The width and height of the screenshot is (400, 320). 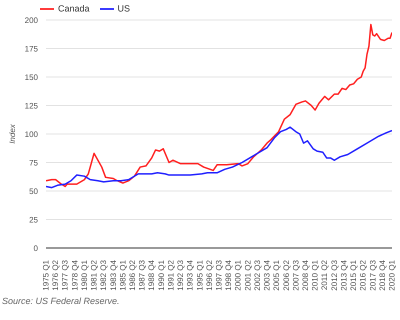 What do you see at coordinates (247, 275) in the screenshot?
I see `x-tick-label: 2001 Q2` at bounding box center [247, 275].